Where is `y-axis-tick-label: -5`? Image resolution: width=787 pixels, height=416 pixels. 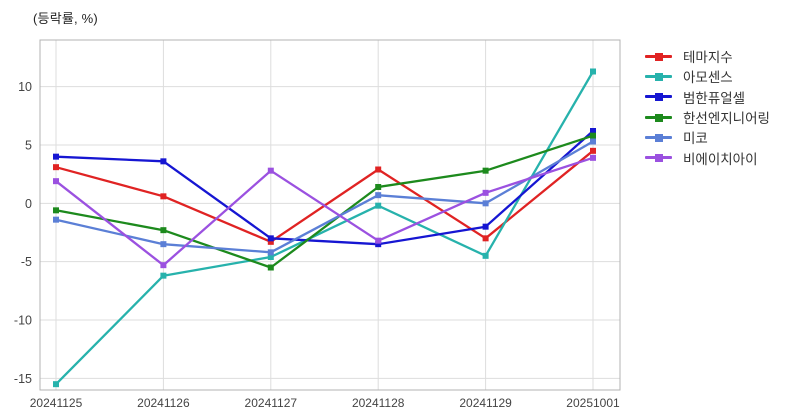 y-axis-tick-label: -5 is located at coordinates (26, 262).